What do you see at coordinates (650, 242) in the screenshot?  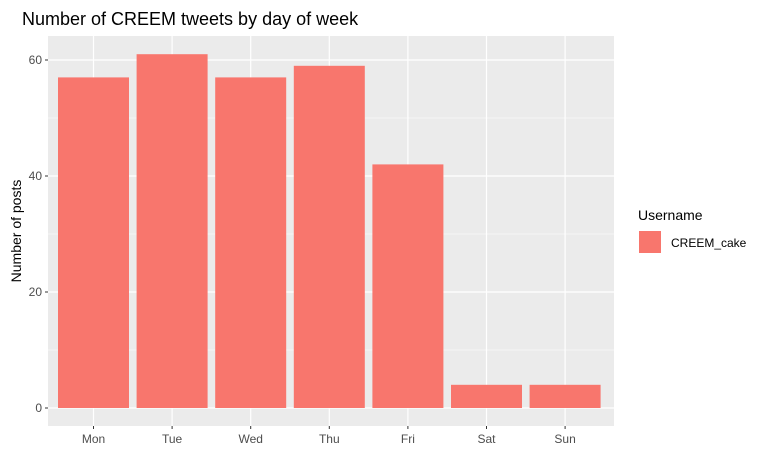 I see `legend-key-creem-cake` at bounding box center [650, 242].